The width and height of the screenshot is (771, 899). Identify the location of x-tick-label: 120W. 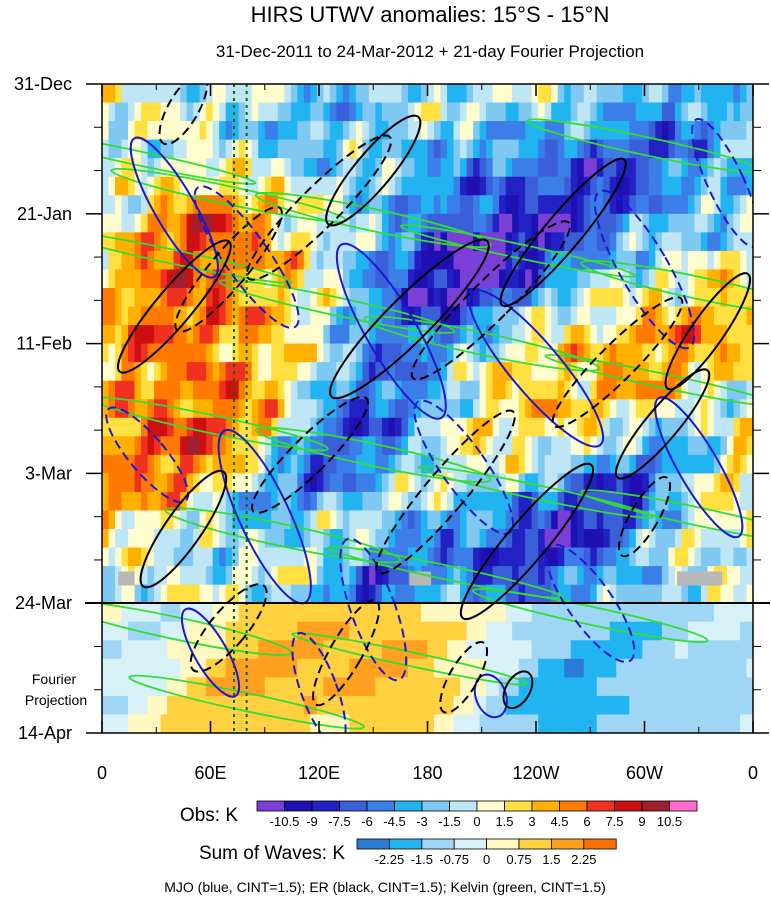
(535, 773).